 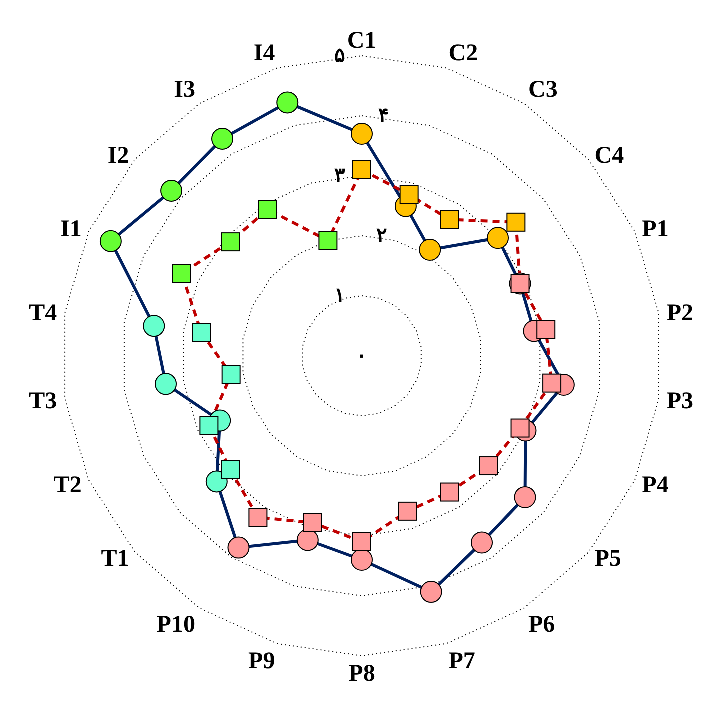 What do you see at coordinates (176, 625) in the screenshot?
I see `spoke-label: P10` at bounding box center [176, 625].